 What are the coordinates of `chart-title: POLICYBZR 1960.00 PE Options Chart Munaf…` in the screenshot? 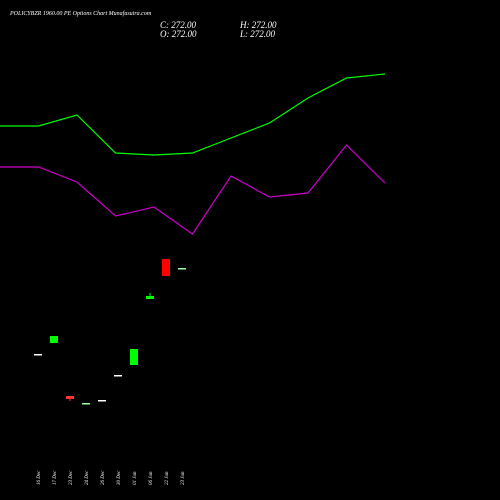 It's located at (80, 13).